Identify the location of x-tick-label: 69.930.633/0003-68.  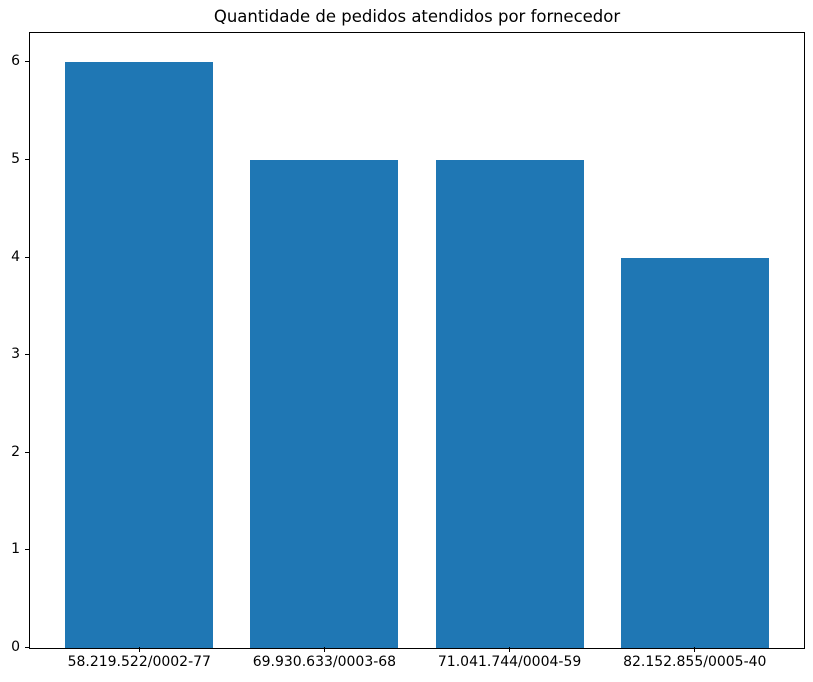
(324, 662).